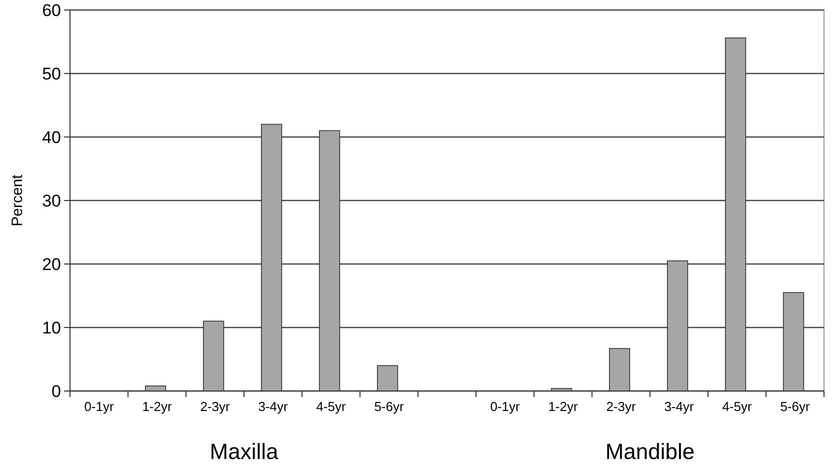 This screenshot has width=840, height=471. Describe the element at coordinates (51, 264) in the screenshot. I see `y-tick-label: 20` at that location.